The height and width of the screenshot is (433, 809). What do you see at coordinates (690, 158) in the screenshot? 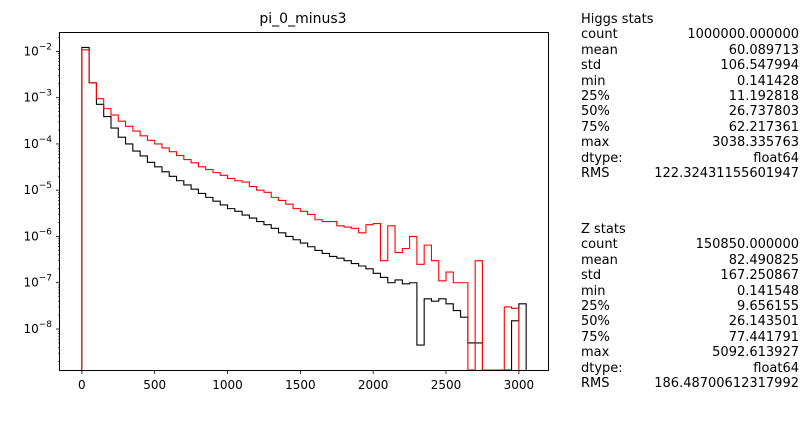
I see `higgs-stats-row: dtype: float64` at bounding box center [690, 158].